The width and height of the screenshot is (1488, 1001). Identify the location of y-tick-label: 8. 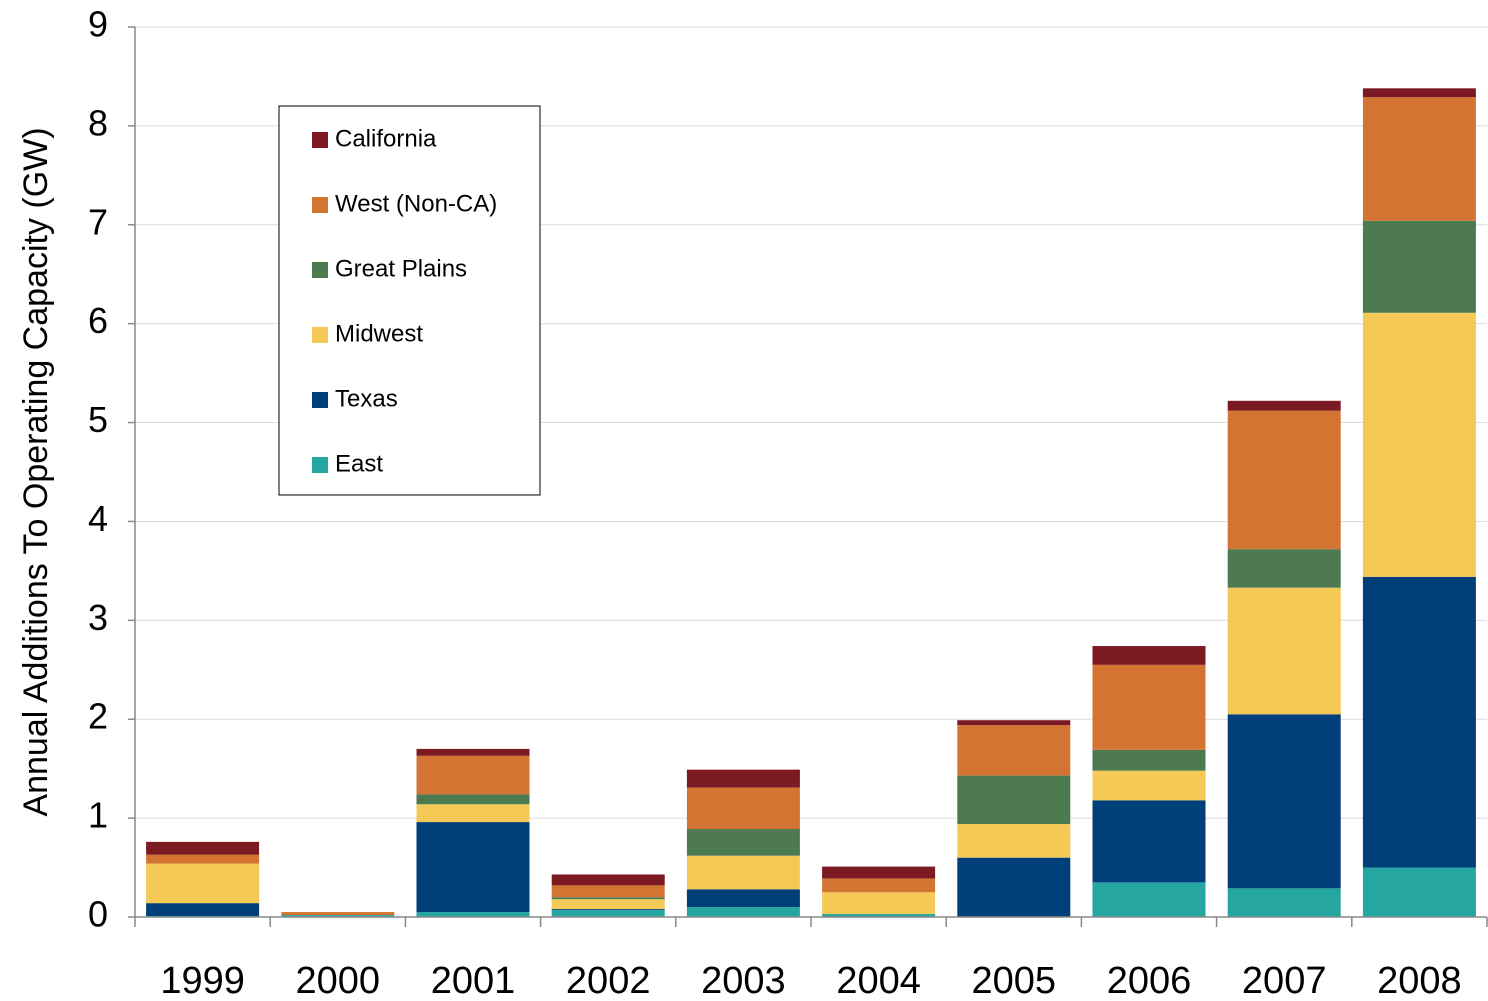
(98, 122).